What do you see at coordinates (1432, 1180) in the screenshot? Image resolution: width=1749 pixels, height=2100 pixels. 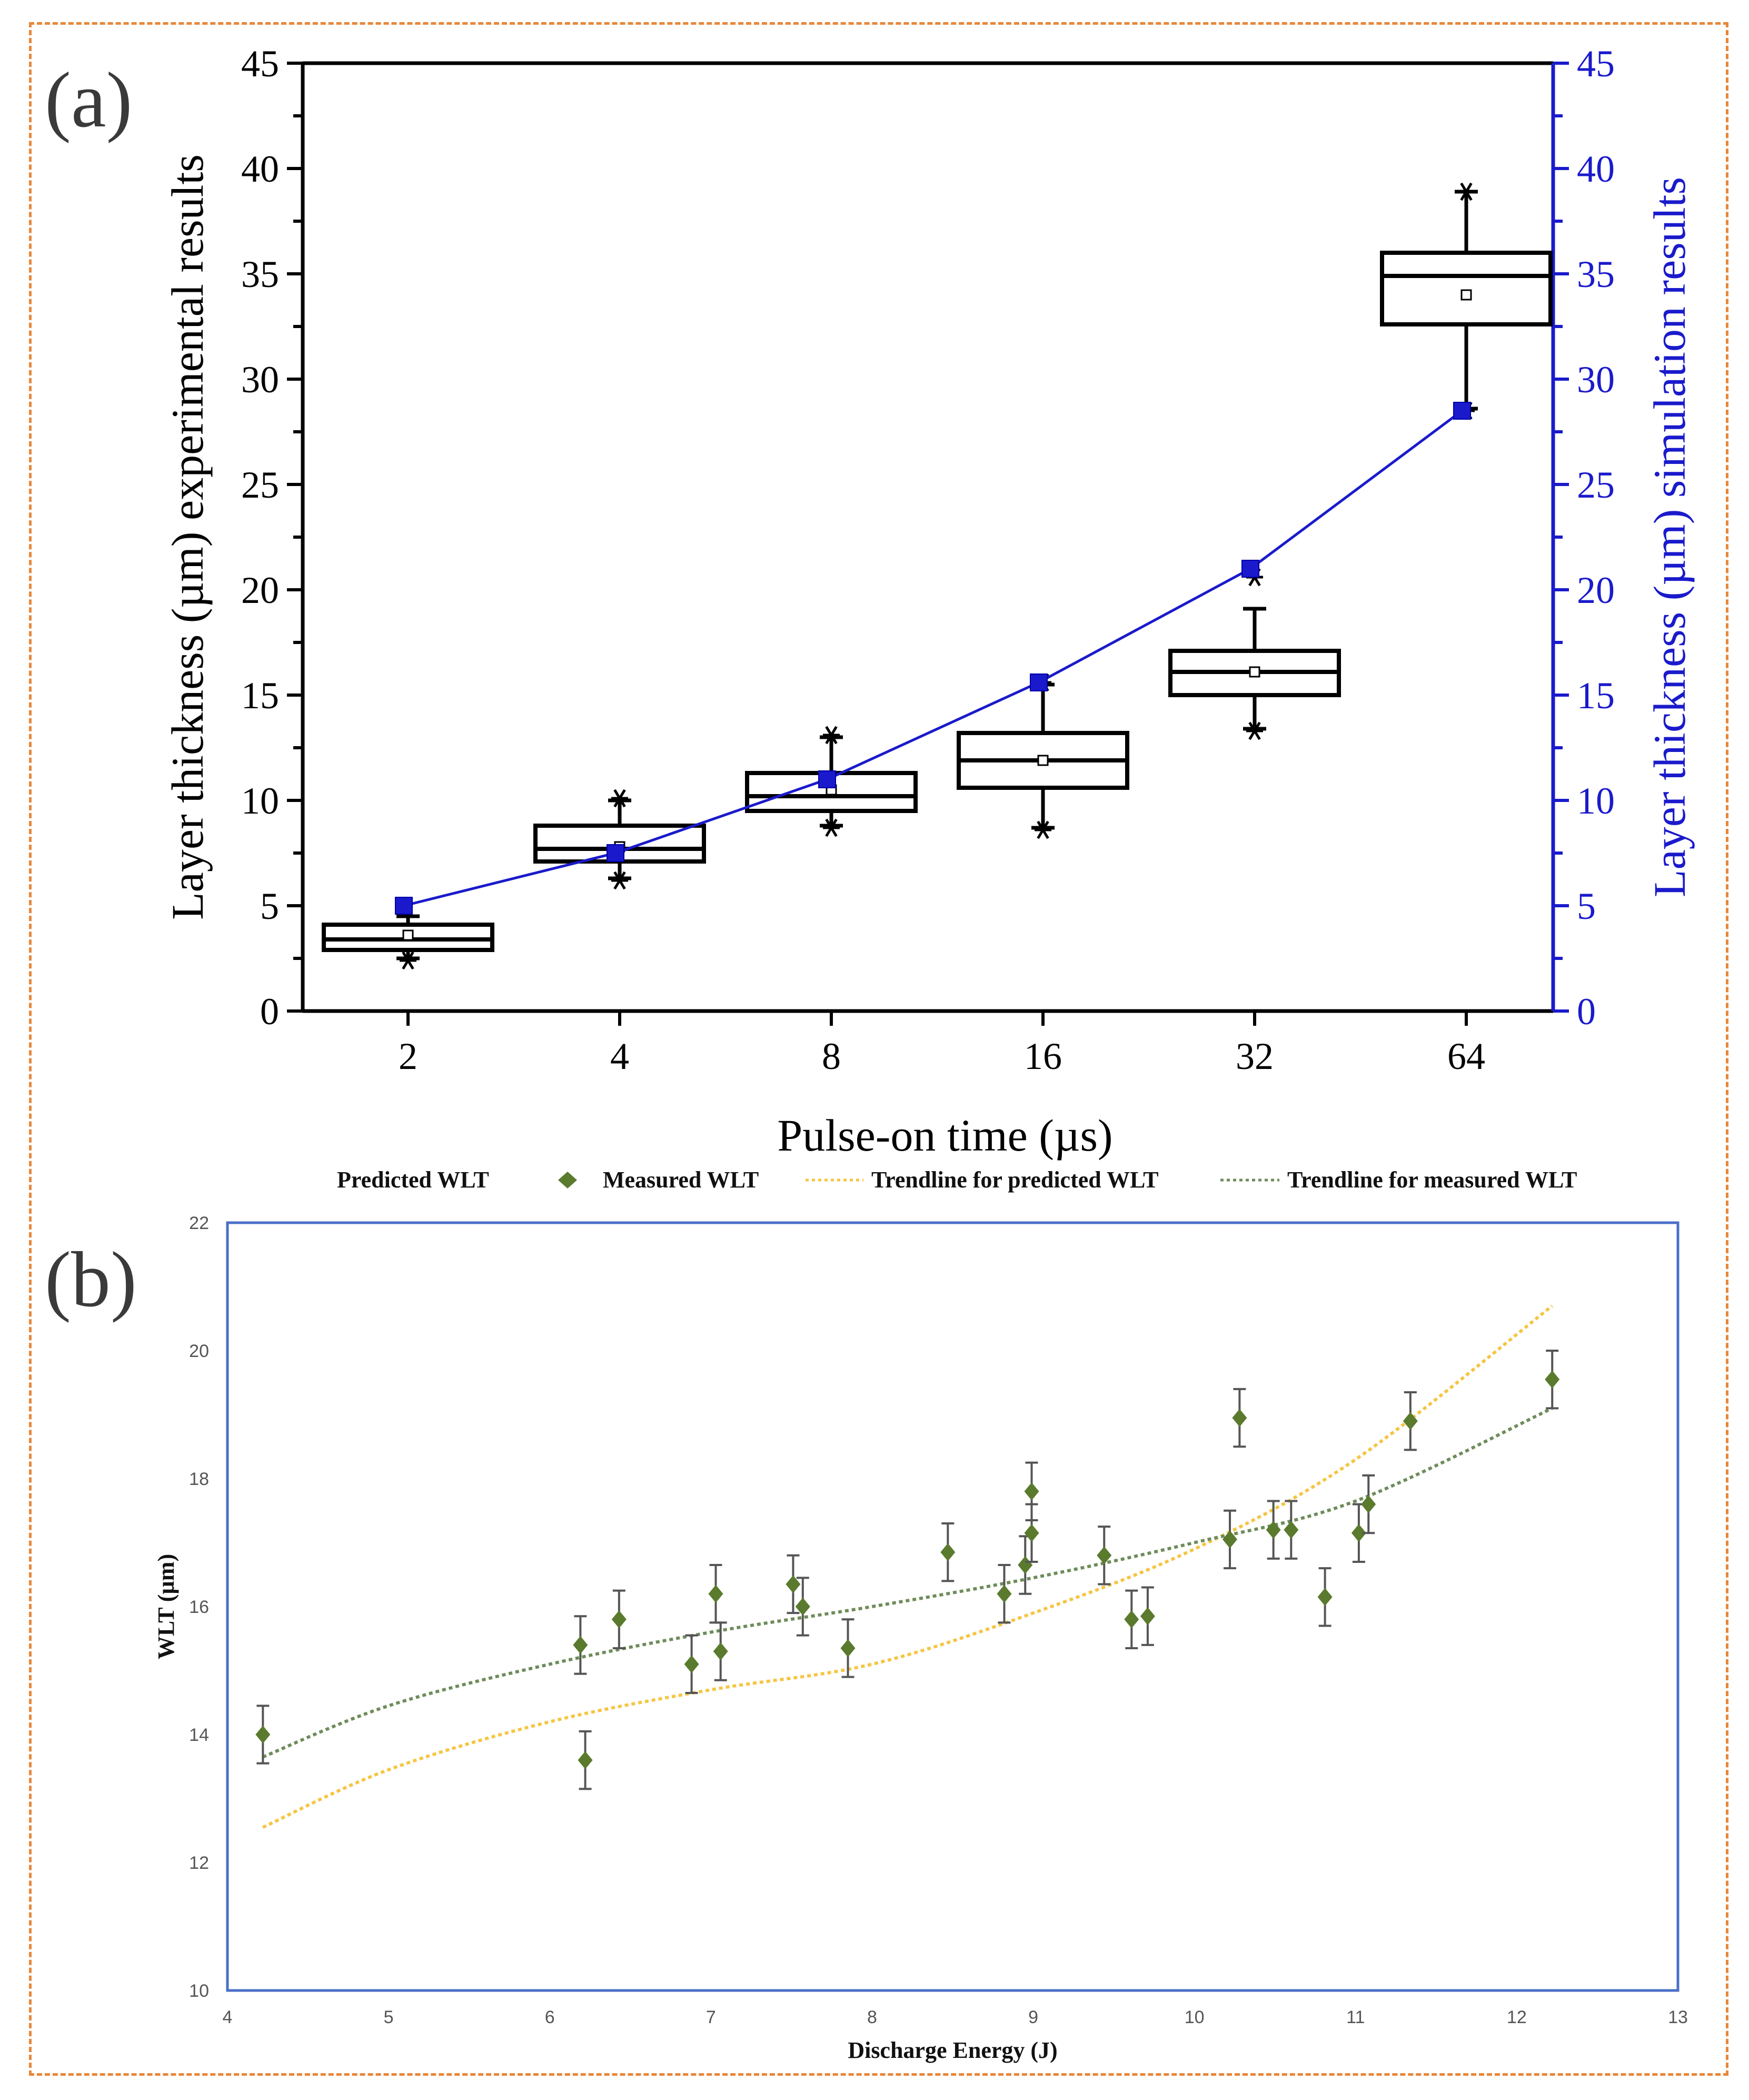 I see `legend-label-trend-measured: Trendline for measured WLT` at bounding box center [1432, 1180].